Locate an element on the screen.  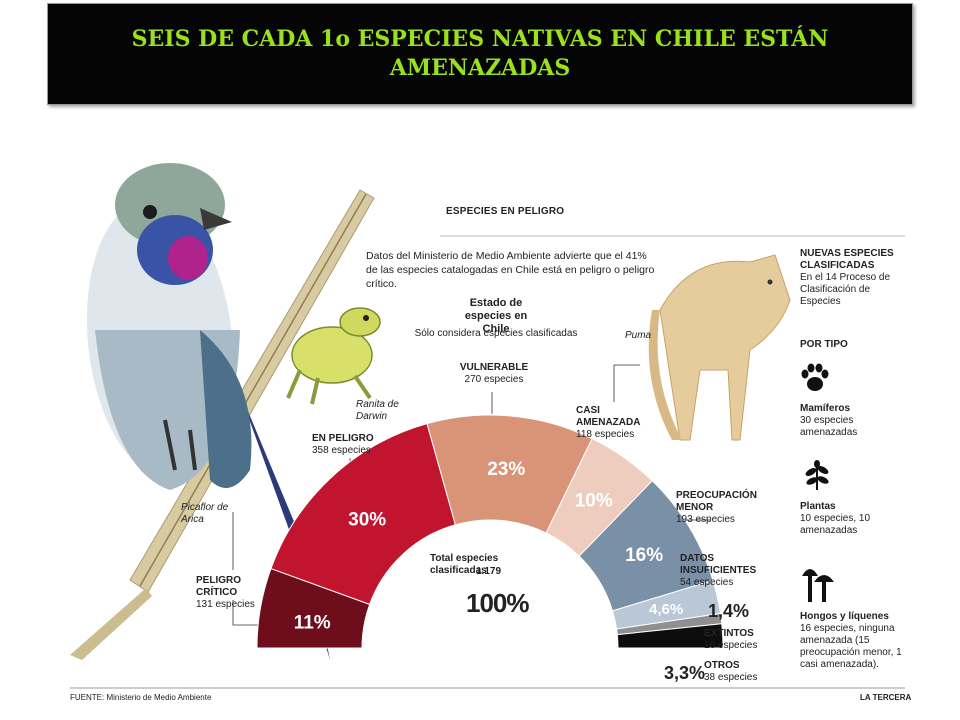
label-en-peligro: EN PELIGRO 358 especies is located at coordinates (343, 444).